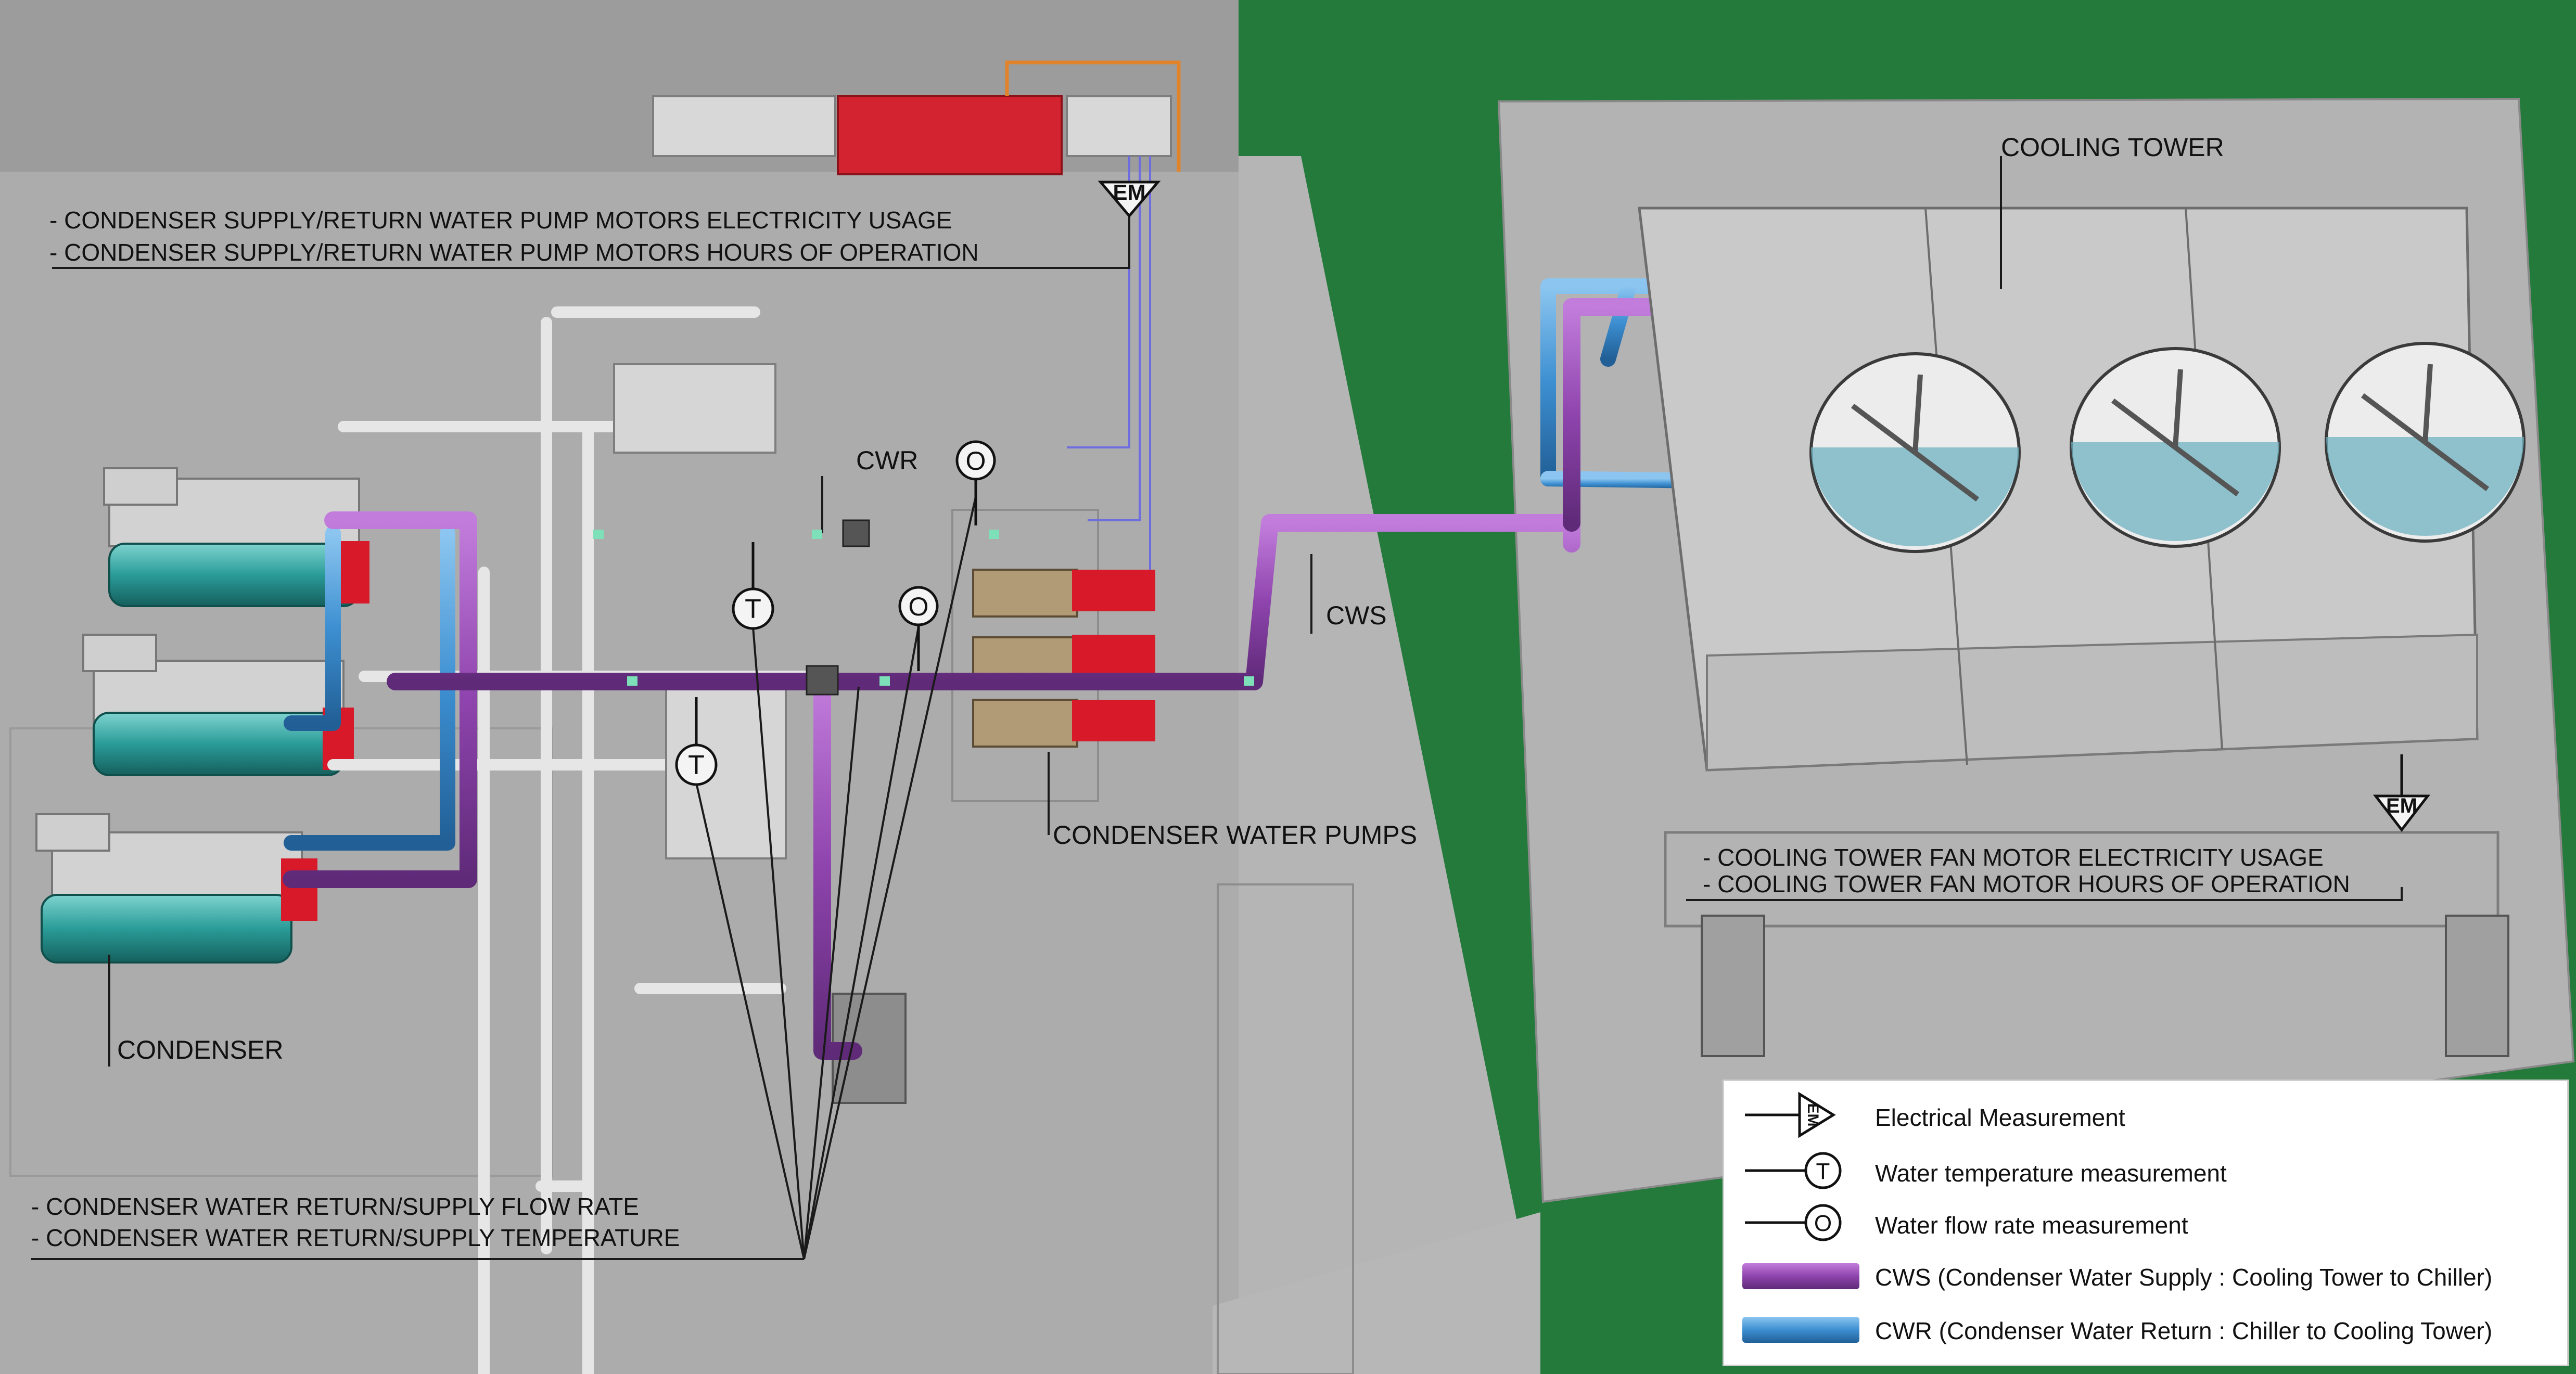 The height and width of the screenshot is (1374, 2576). What do you see at coordinates (753, 609) in the screenshot?
I see `temp-glyph-1: T` at bounding box center [753, 609].